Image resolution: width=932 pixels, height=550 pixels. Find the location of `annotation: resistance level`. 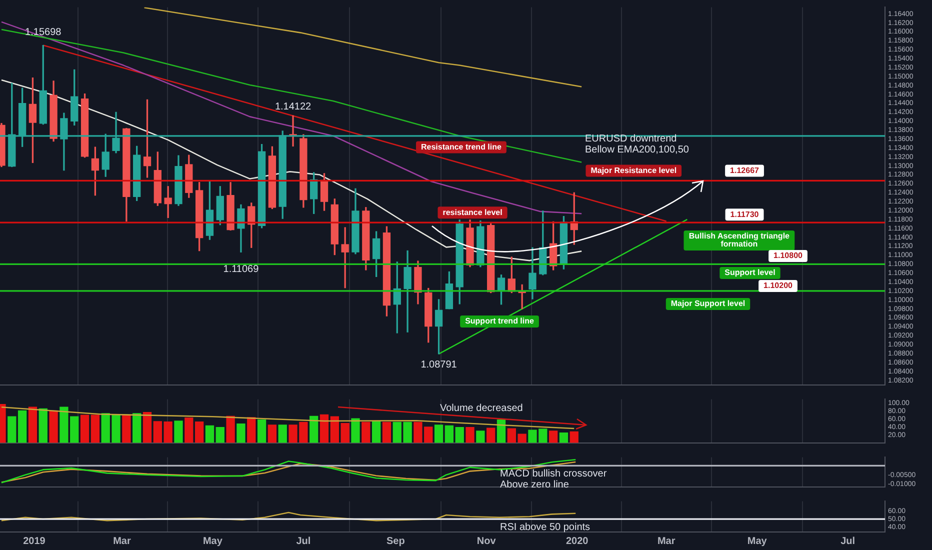

annotation: resistance level is located at coordinates (472, 212).